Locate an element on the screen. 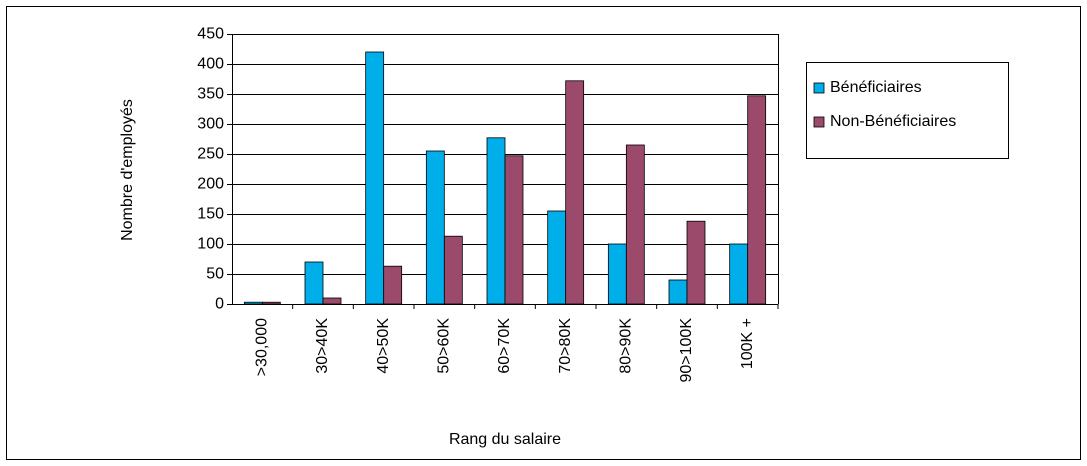  x-tick-label: 90>100K is located at coordinates (686, 350).